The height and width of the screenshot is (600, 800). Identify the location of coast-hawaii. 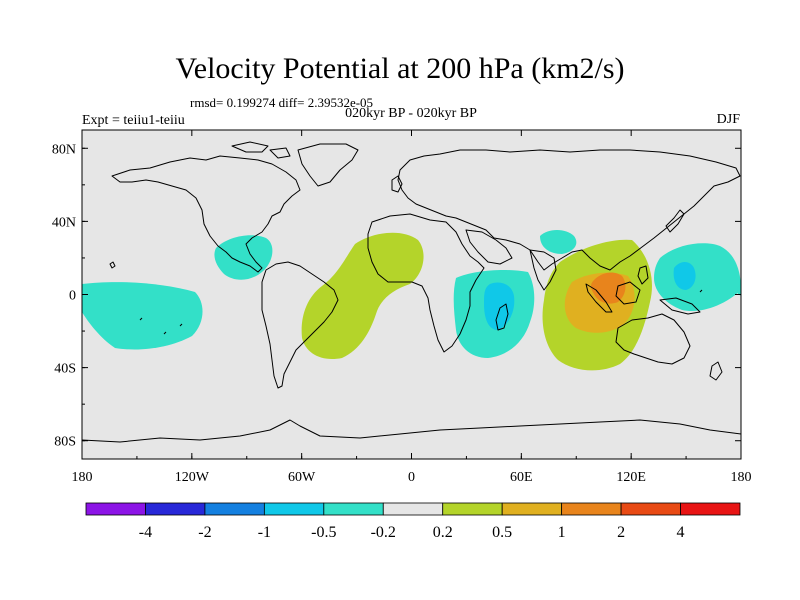
(112, 265).